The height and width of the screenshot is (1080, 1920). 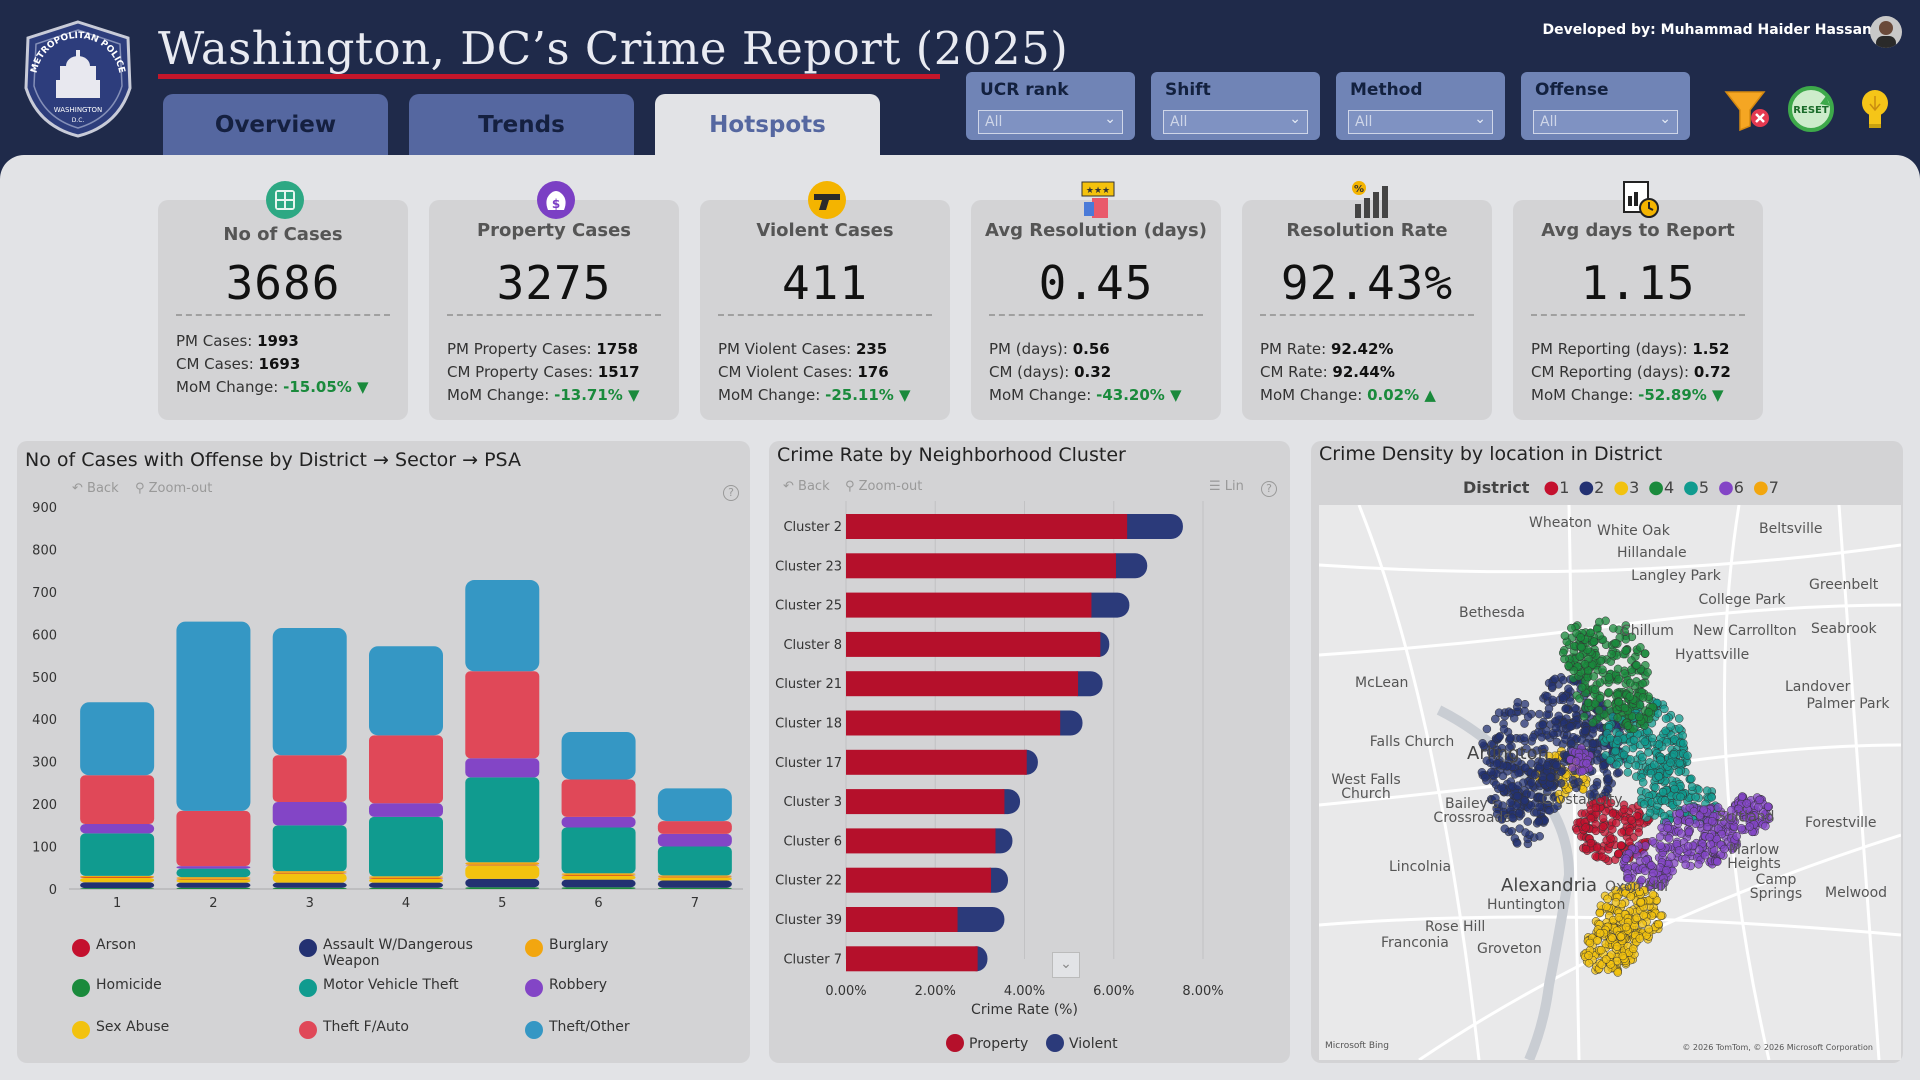 I want to click on bar-segment-homicide, so click(x=117, y=888).